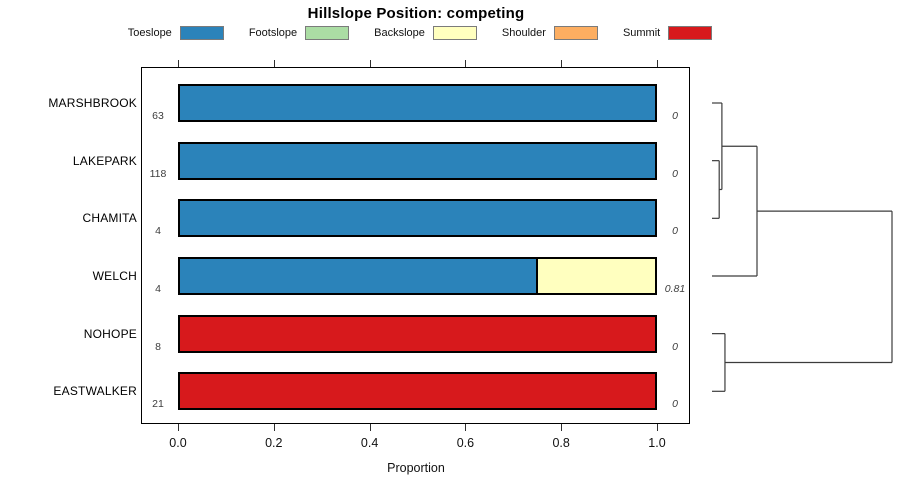  What do you see at coordinates (595, 275) in the screenshot?
I see `bar-segment-backslope` at bounding box center [595, 275].